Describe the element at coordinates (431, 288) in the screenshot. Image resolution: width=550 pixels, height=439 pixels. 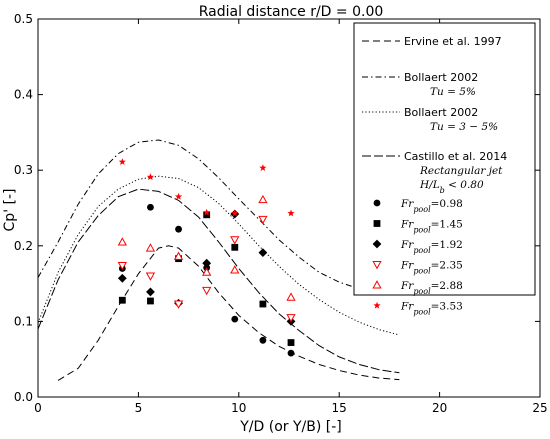
I see `legend-scatter-label-5: Frpool=2.88` at that location.